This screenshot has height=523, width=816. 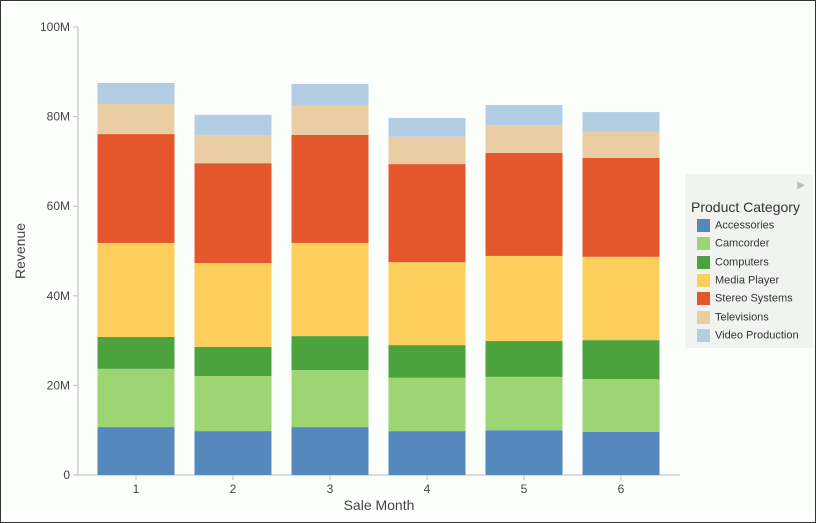 What do you see at coordinates (427, 489) in the screenshot?
I see `x-tick-label: 4` at bounding box center [427, 489].